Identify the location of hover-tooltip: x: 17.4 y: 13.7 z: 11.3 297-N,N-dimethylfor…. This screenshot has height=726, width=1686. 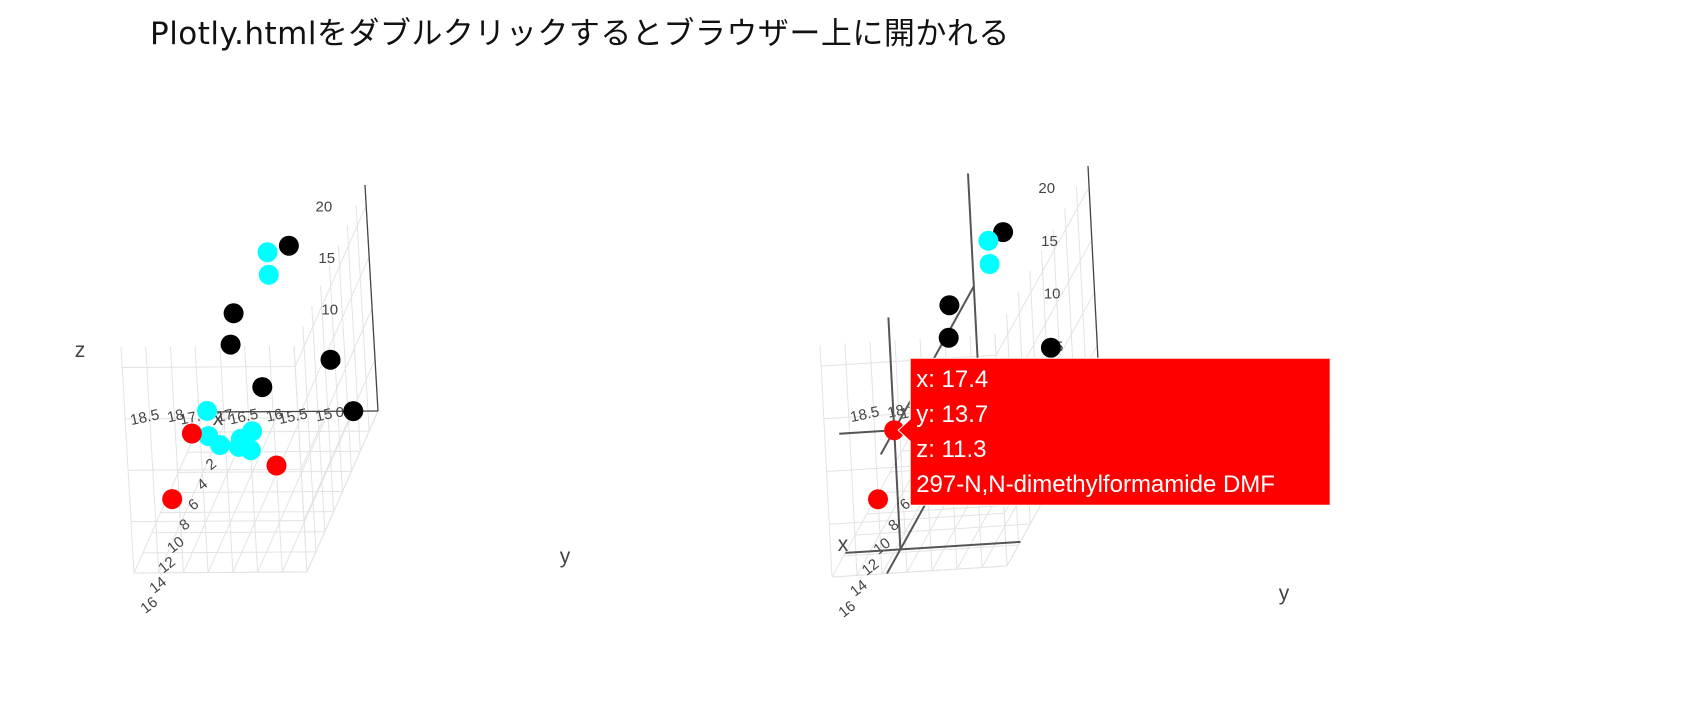
(1114, 431).